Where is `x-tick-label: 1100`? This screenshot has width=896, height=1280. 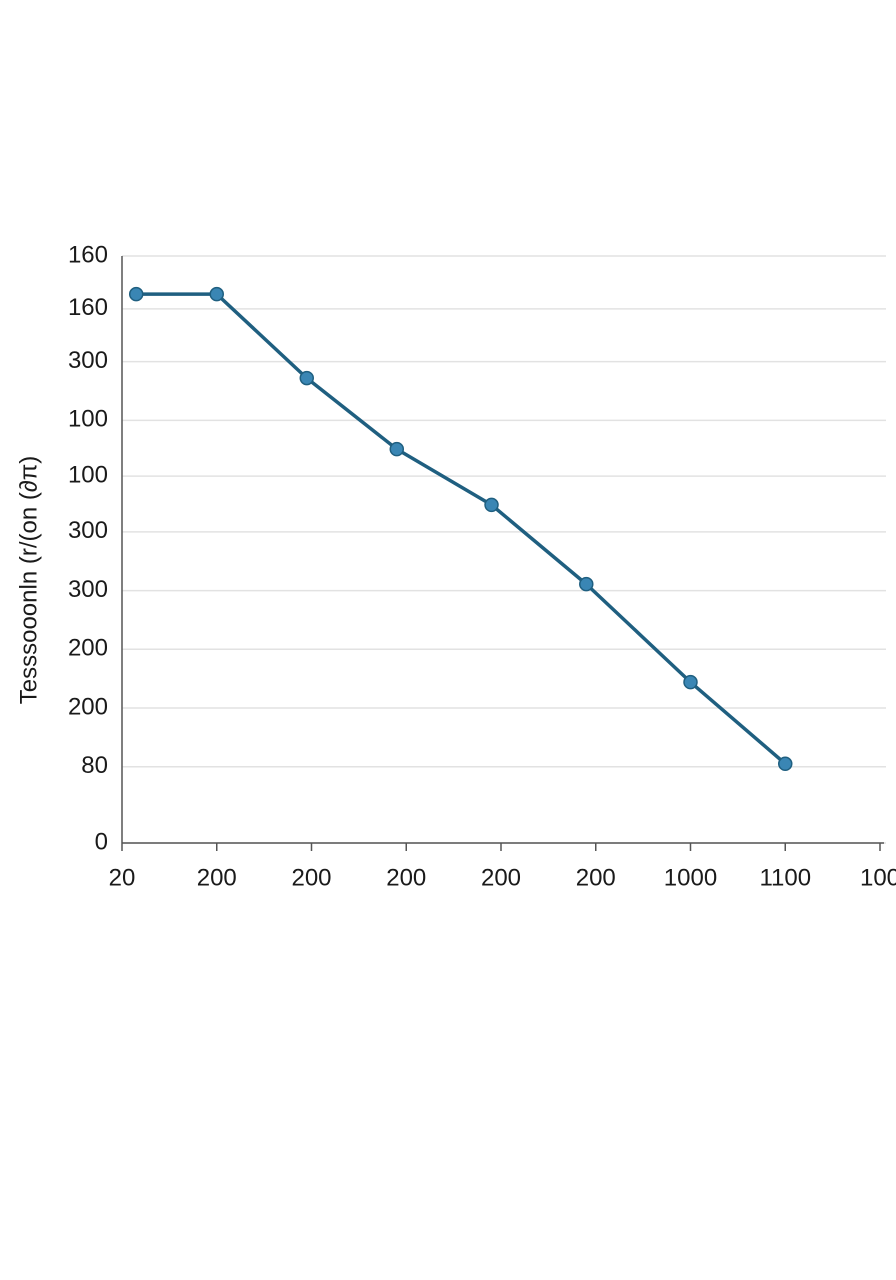 x-tick-label: 1100 is located at coordinates (785, 877).